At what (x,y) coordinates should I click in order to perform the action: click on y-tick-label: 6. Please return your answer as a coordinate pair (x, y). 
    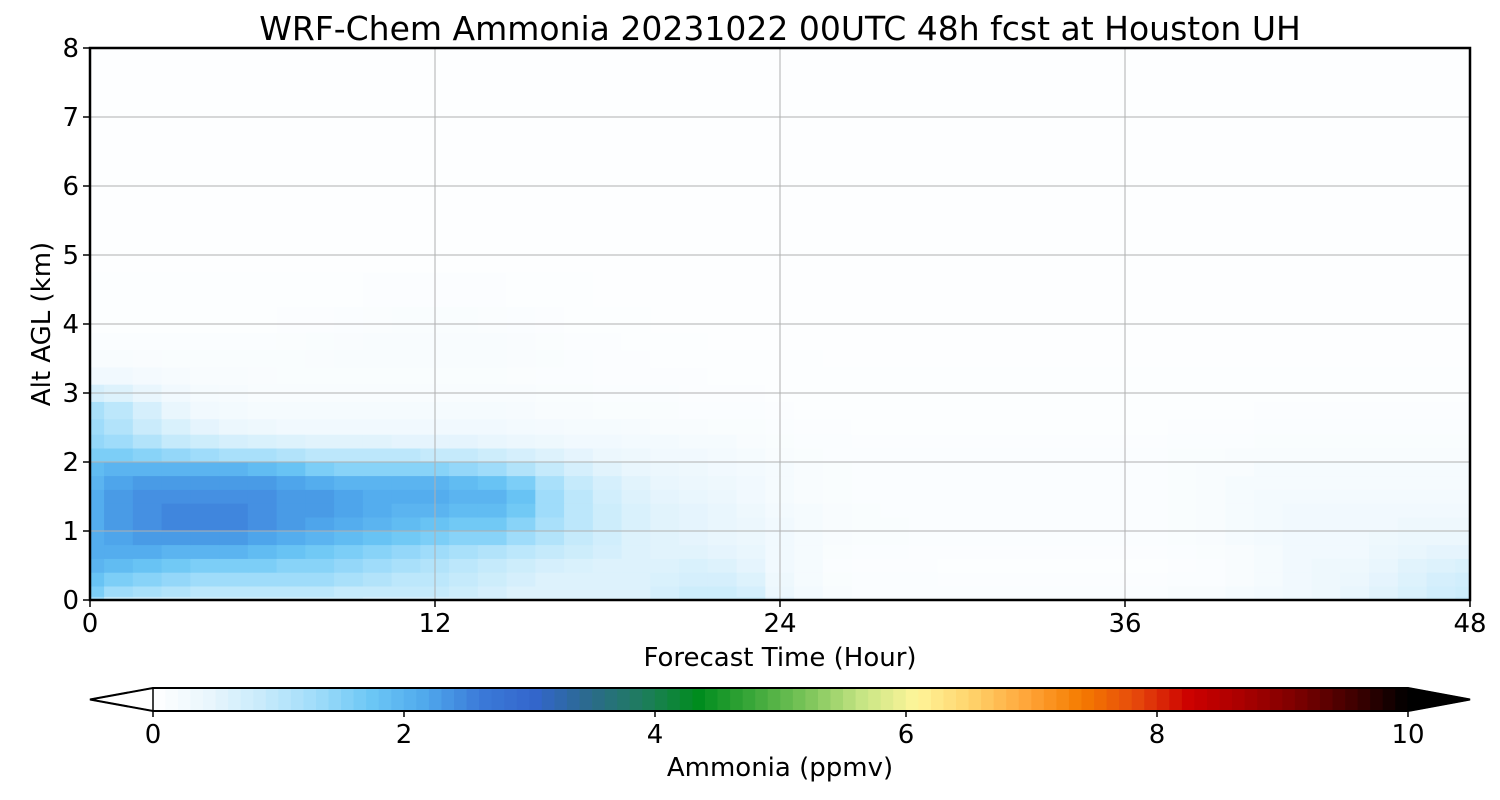
    Looking at the image, I should click on (70, 187).